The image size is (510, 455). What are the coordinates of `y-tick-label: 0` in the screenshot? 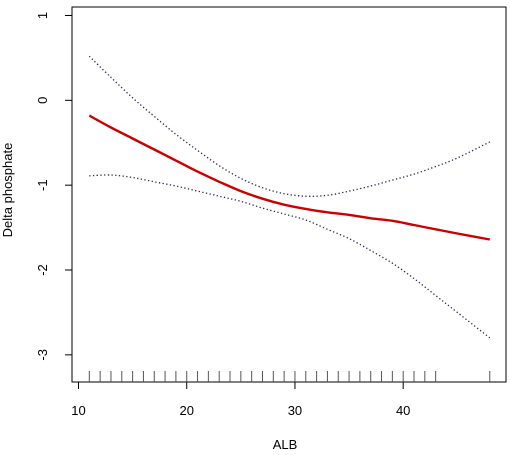 It's located at (42, 100).